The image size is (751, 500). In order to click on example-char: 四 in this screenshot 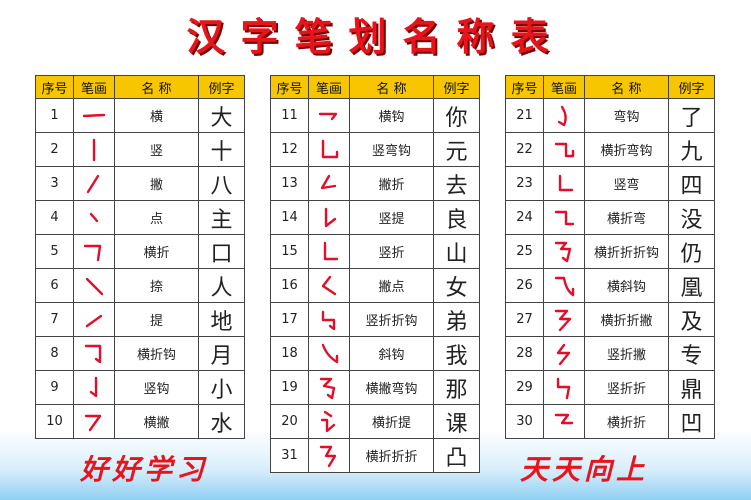, I will do `click(691, 183)`.